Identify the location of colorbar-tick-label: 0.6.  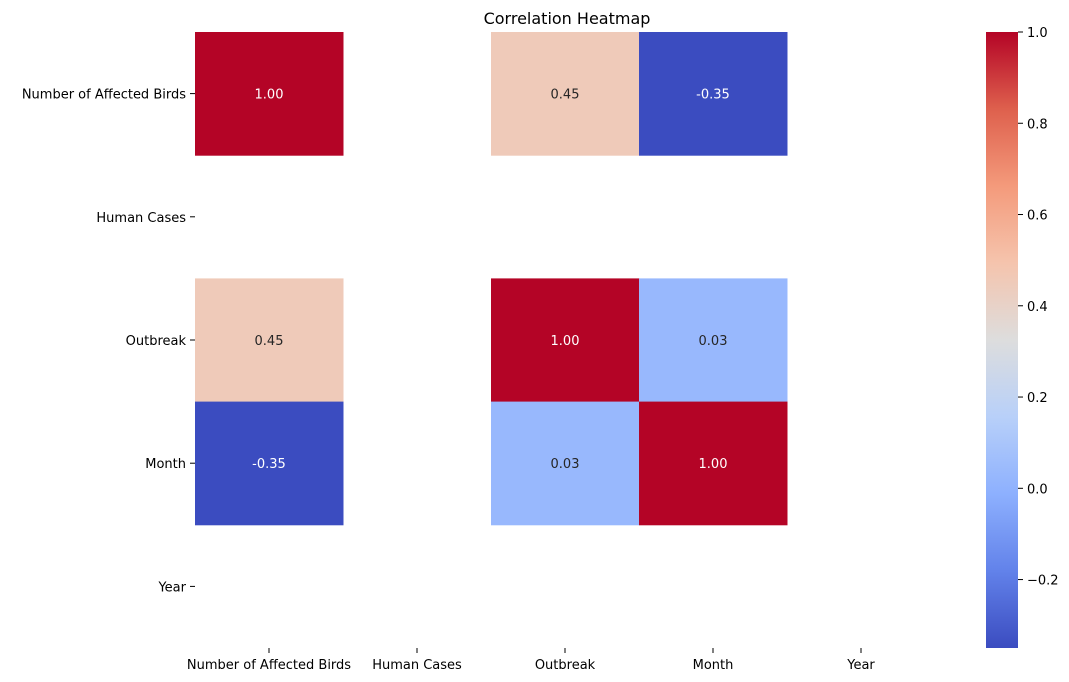
(1037, 216).